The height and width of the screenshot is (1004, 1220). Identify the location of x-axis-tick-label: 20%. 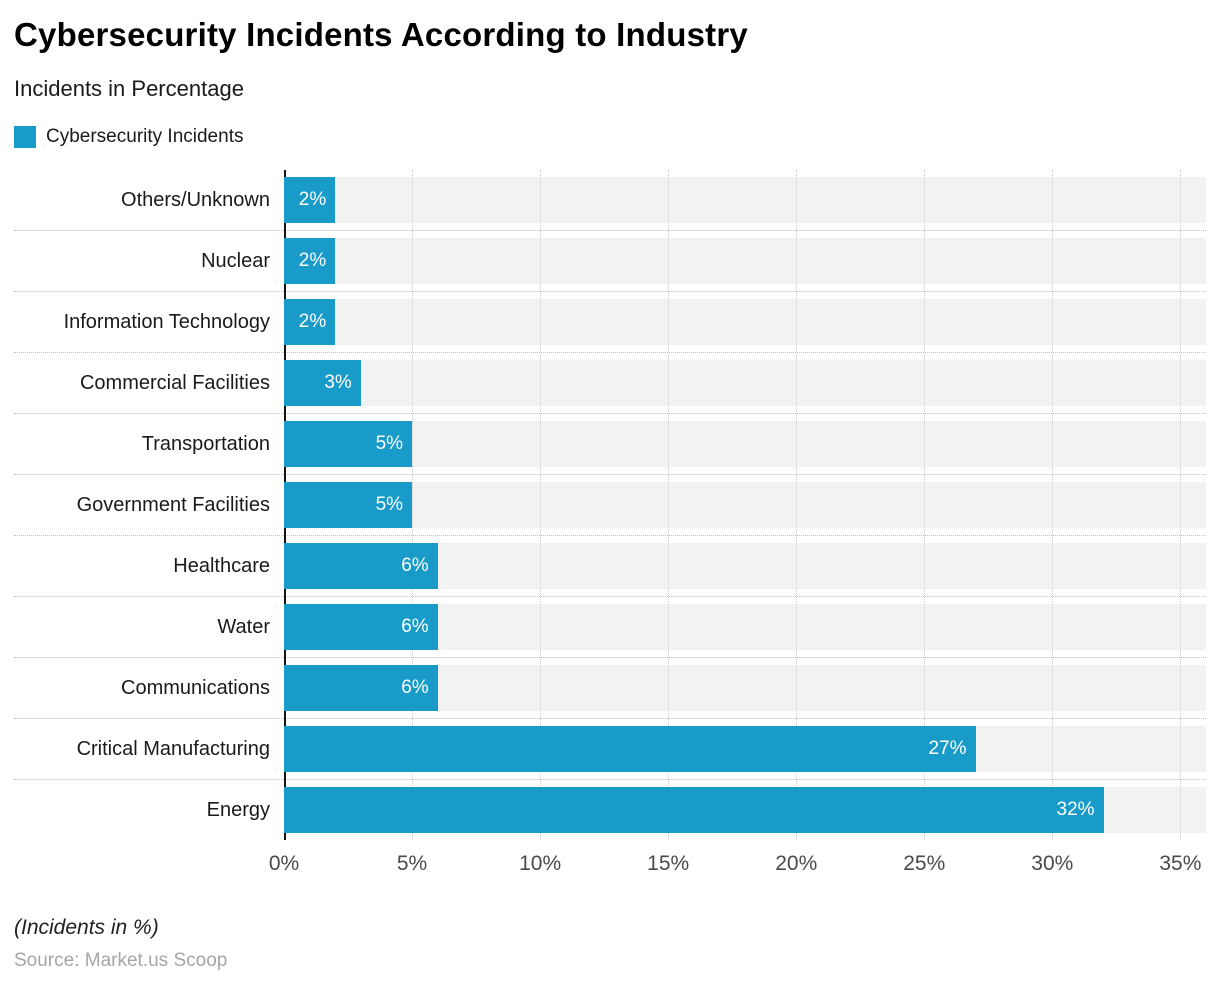
(796, 863).